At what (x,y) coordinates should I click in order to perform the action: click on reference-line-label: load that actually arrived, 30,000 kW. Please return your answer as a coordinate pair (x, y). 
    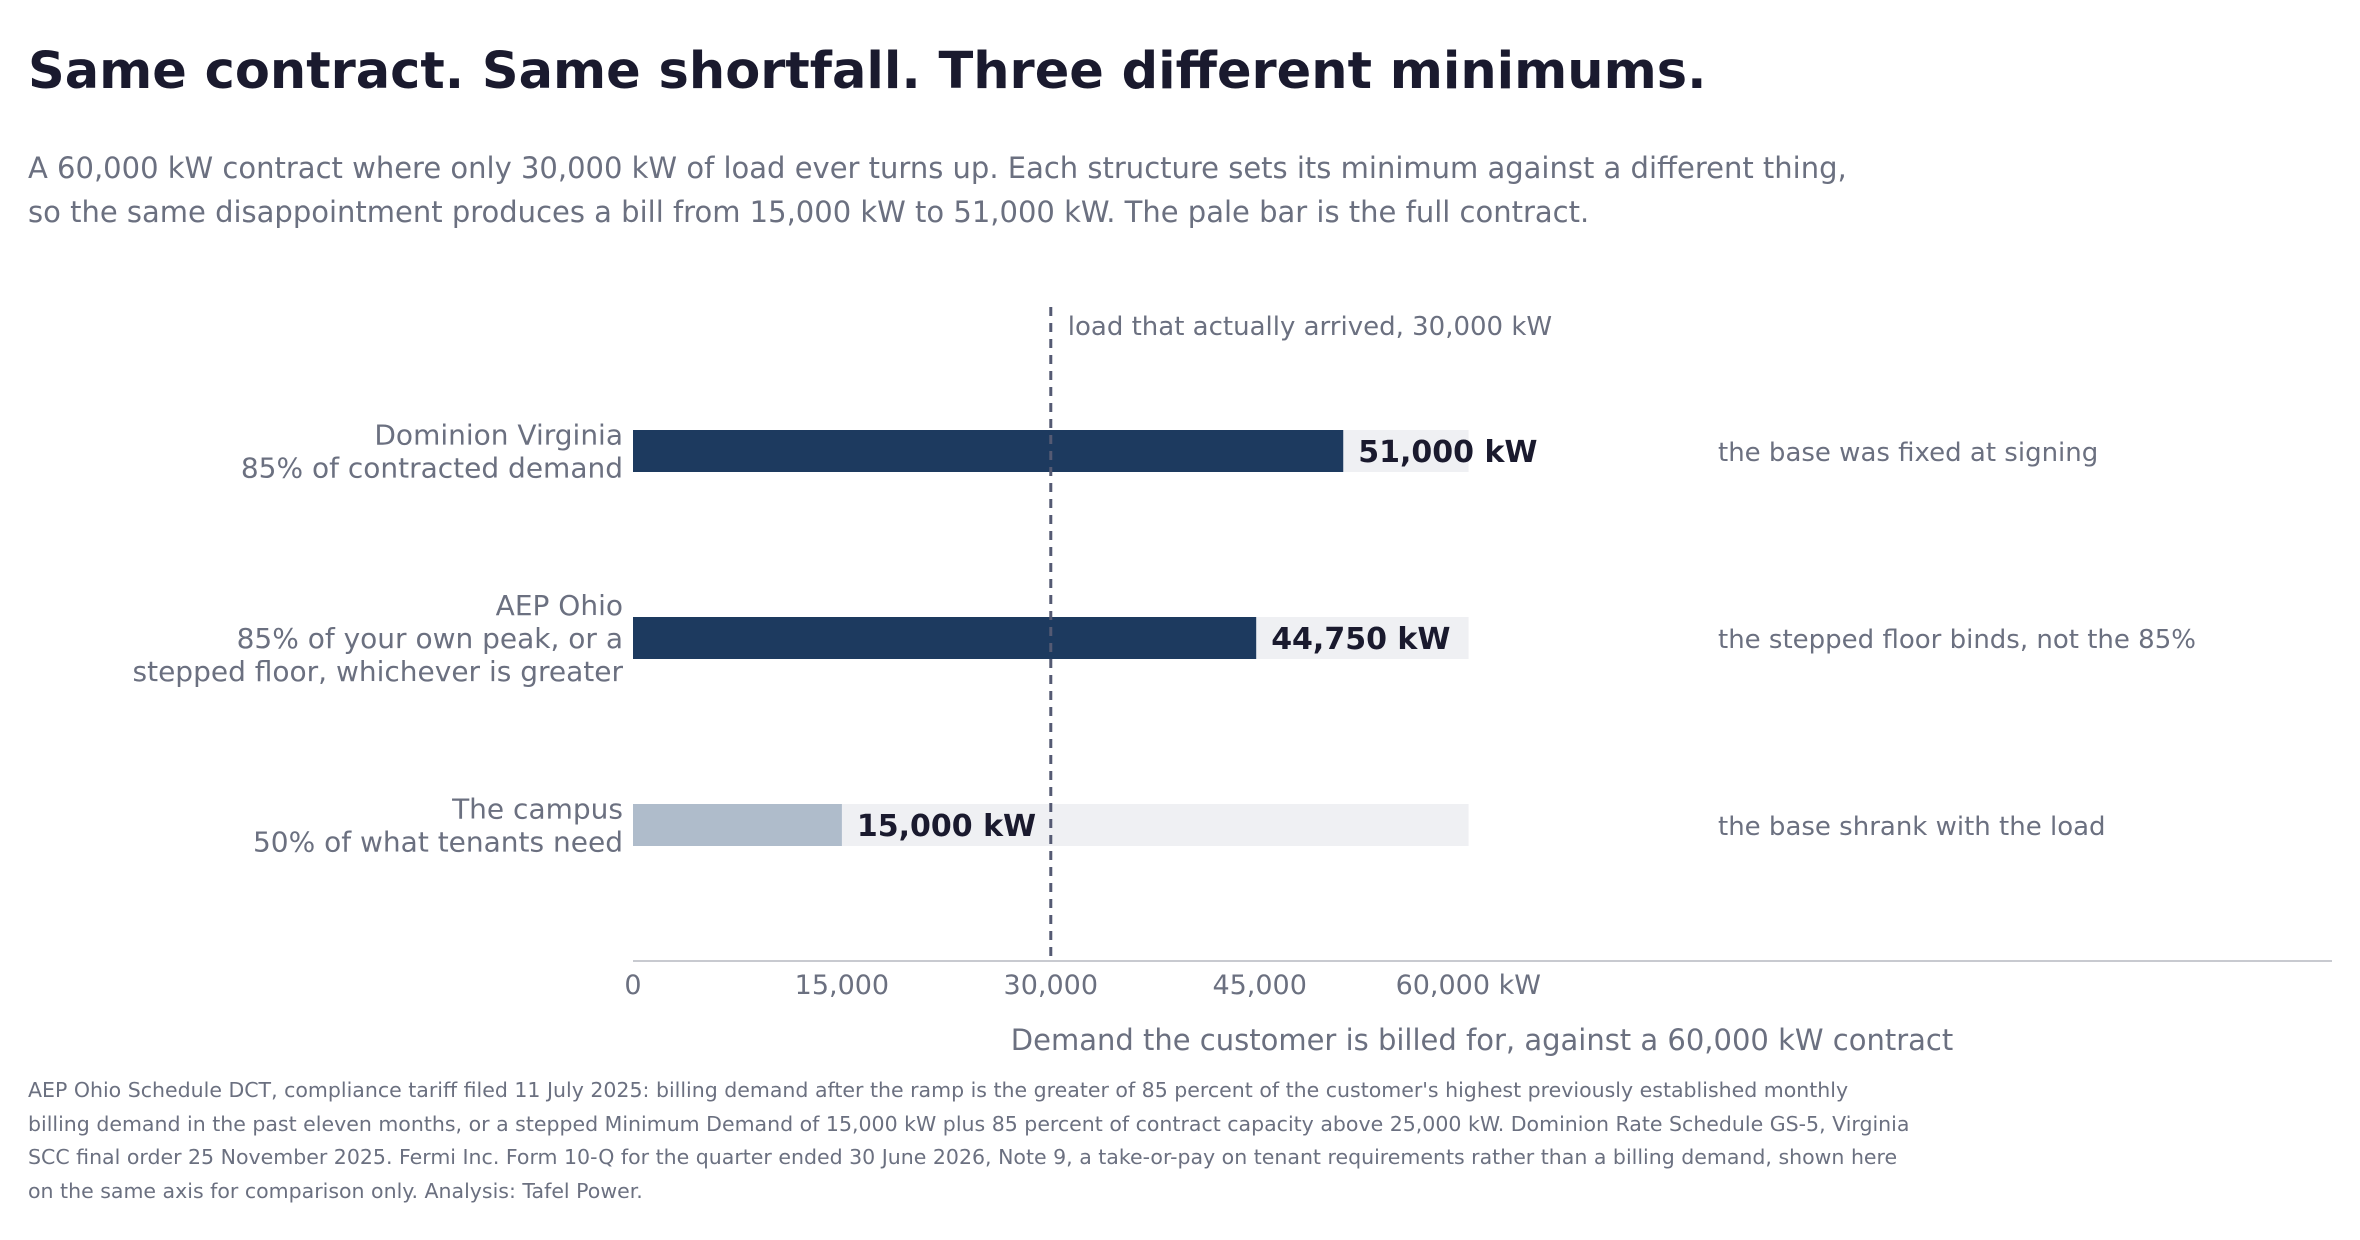
    Looking at the image, I should click on (1310, 327).